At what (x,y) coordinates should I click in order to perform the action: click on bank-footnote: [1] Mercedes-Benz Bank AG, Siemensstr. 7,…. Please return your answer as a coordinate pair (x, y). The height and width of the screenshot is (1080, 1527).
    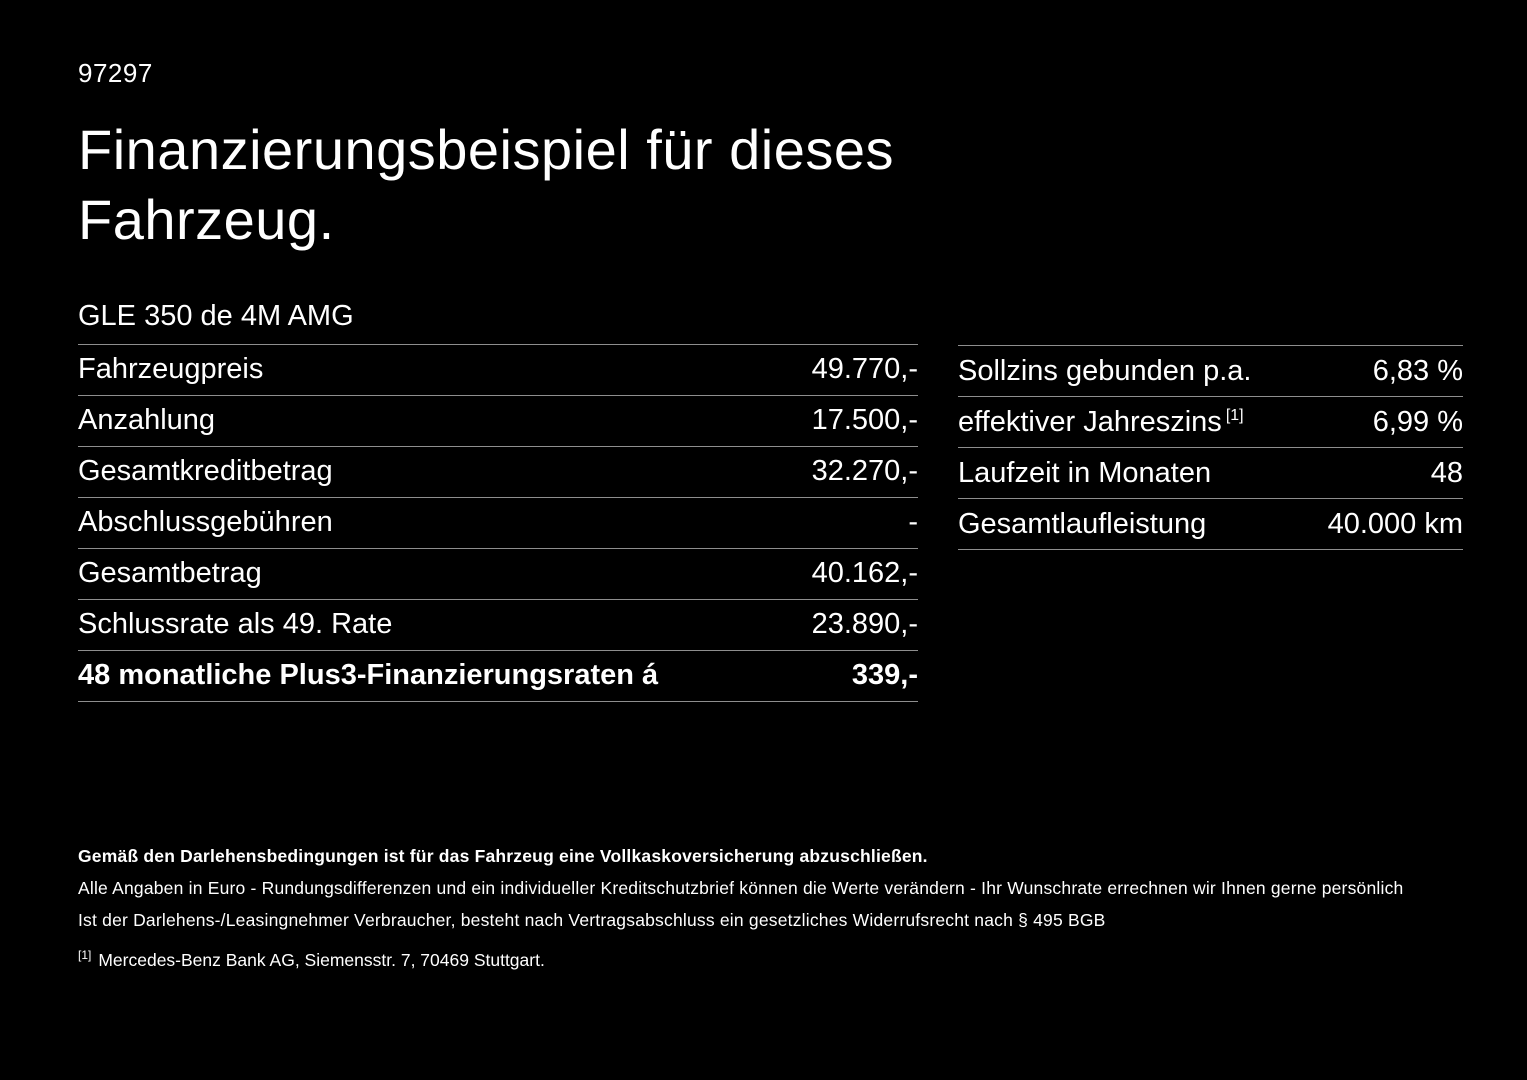
    Looking at the image, I should click on (773, 959).